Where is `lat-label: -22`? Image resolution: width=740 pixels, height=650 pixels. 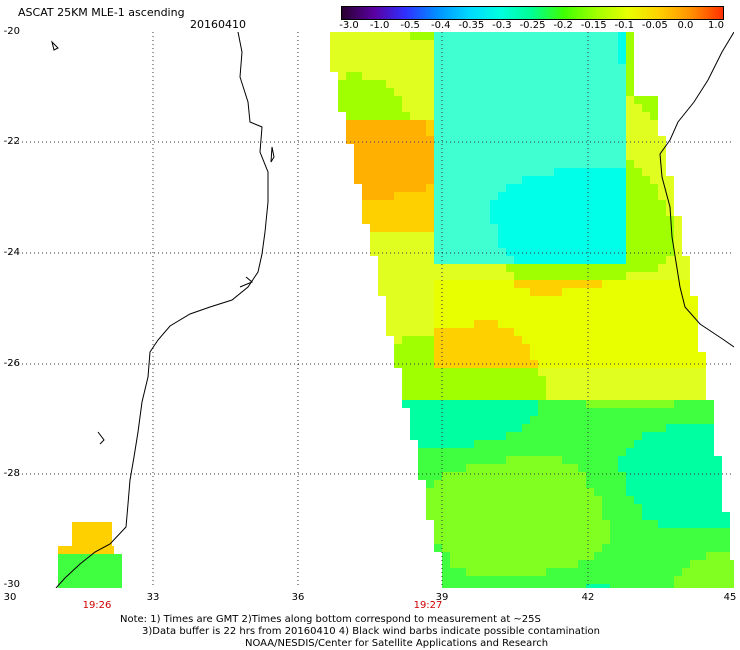 lat-label: -22 is located at coordinates (11, 141).